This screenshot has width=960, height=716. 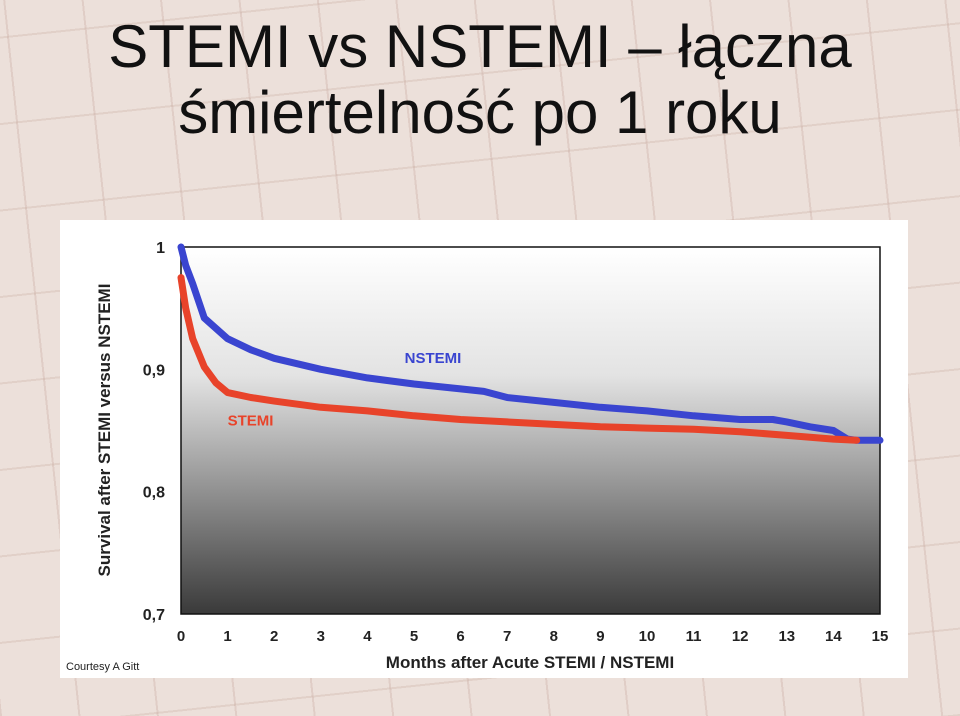 What do you see at coordinates (740, 636) in the screenshot?
I see `x-tick-label: 12` at bounding box center [740, 636].